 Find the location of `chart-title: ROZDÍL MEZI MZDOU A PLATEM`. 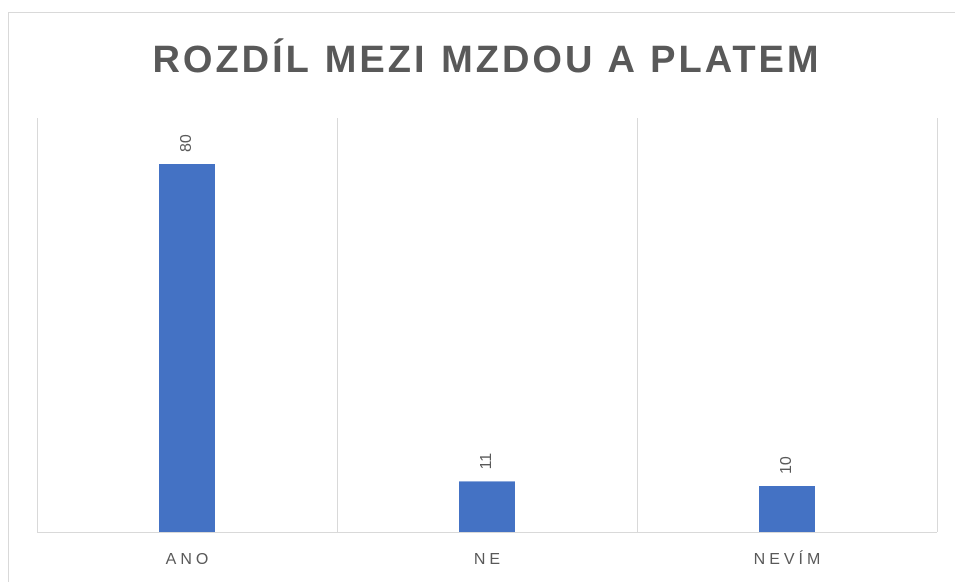

chart-title: ROZDÍL MEZI MZDOU A PLATEM is located at coordinates (486, 59).